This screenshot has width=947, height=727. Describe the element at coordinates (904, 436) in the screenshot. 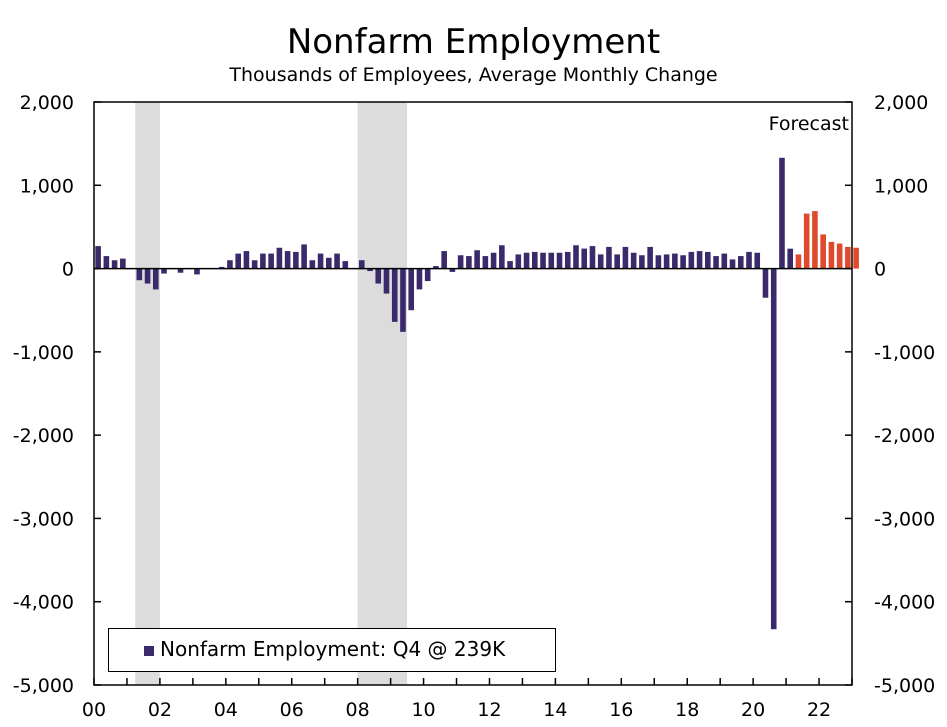

I see `y-tick-label-right: -2,000` at that location.